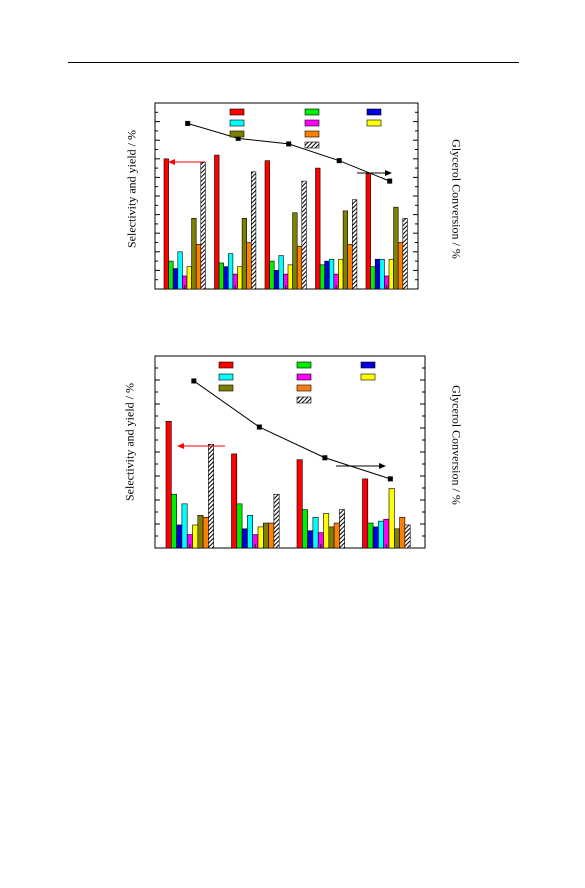 Image resolution: width=585 pixels, height=888 pixels. Describe the element at coordinates (292, 430) in the screenshot. I see `conversion-line` at that location.